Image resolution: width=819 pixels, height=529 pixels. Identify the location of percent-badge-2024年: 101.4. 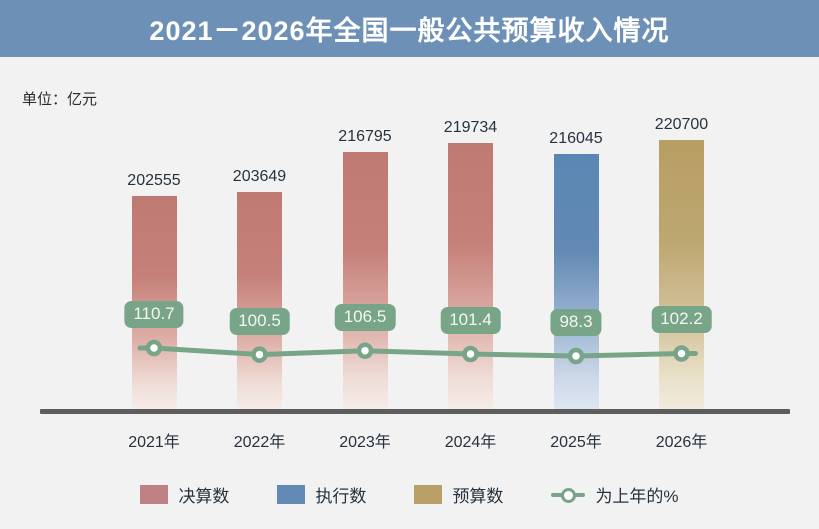
(470, 320).